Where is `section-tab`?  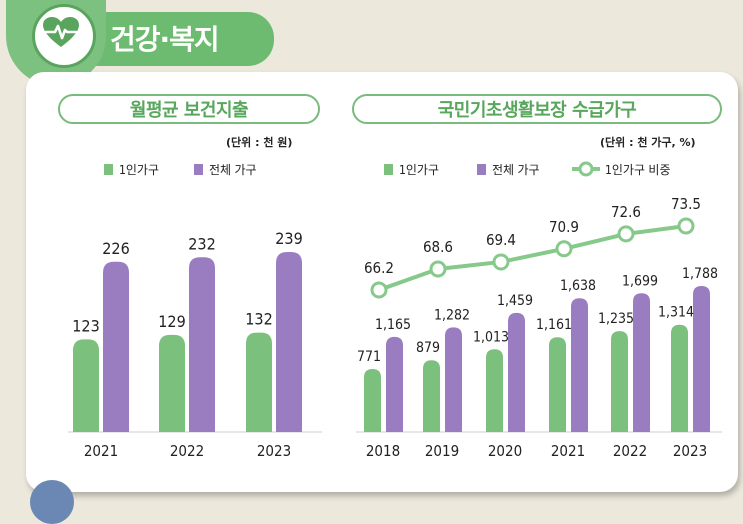
section-tab is located at coordinates (179, 39).